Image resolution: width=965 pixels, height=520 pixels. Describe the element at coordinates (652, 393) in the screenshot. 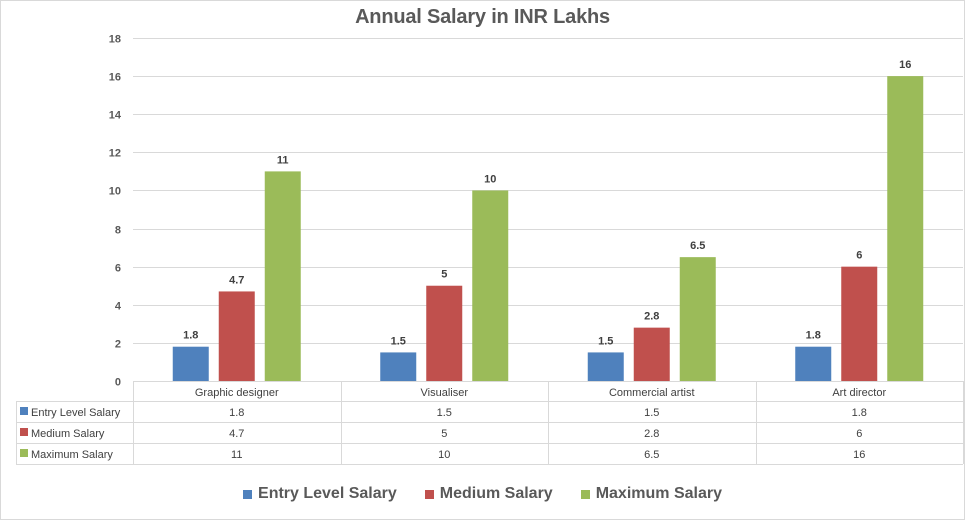

I see `category-label: Commercial artist` at that location.